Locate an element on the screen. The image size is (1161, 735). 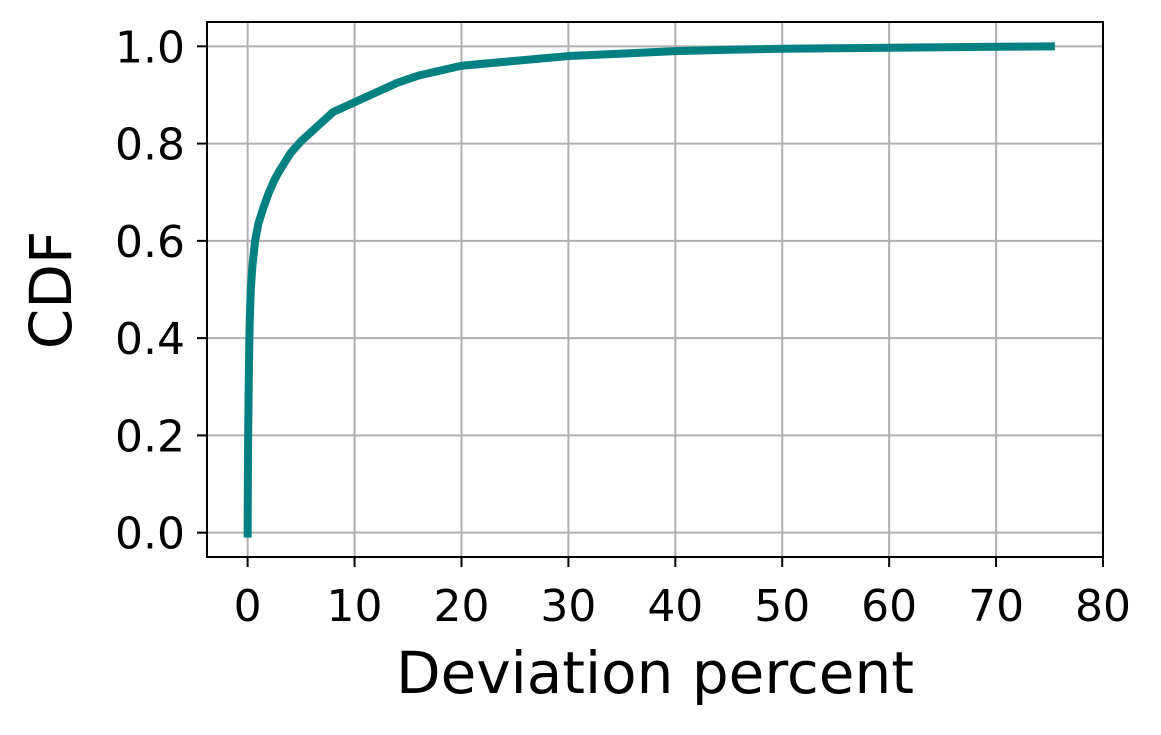
x-tick-label: 10 is located at coordinates (355, 606).